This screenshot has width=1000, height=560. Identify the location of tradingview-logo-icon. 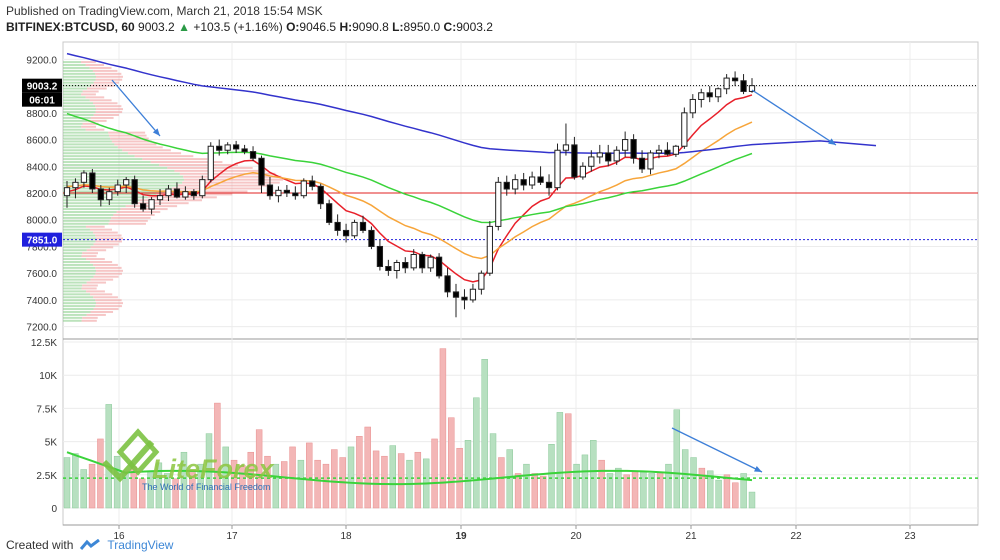
(90, 544).